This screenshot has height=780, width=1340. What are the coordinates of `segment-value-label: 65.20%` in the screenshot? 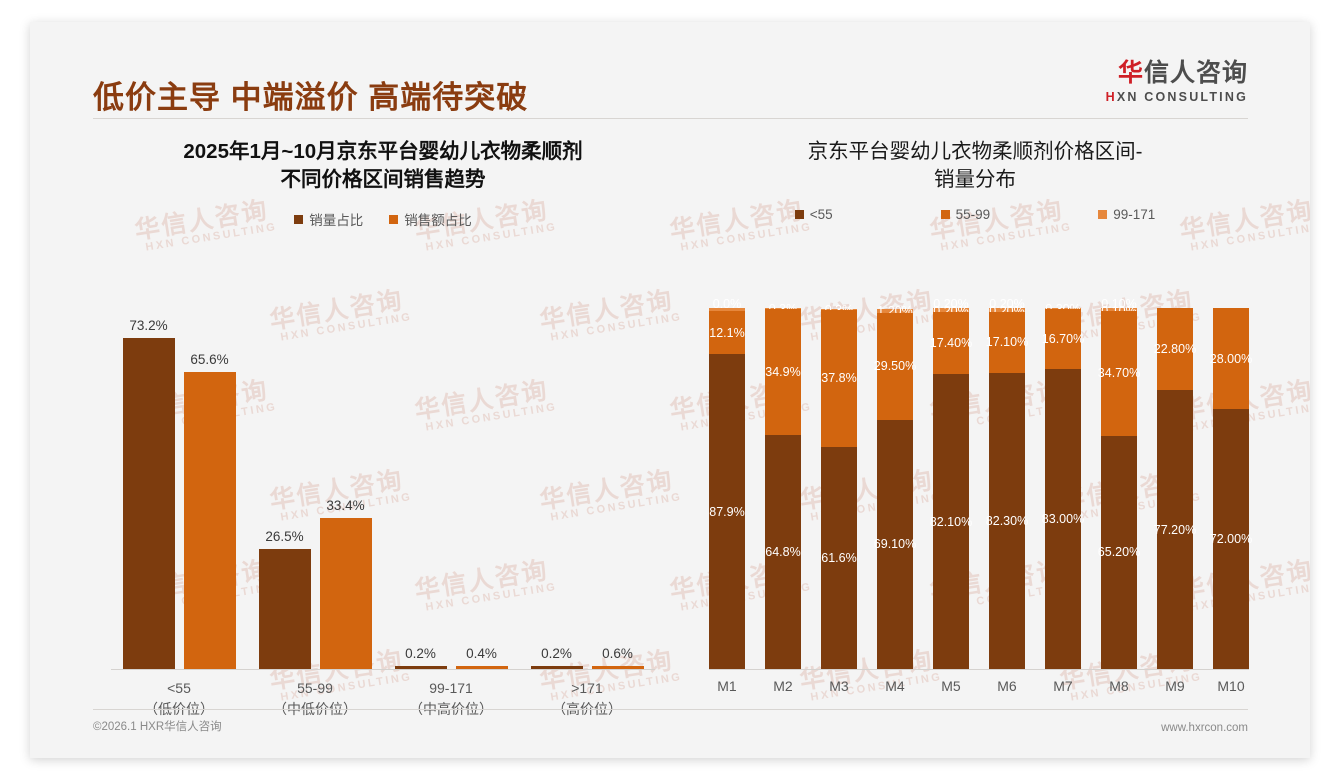 It's located at (1119, 552).